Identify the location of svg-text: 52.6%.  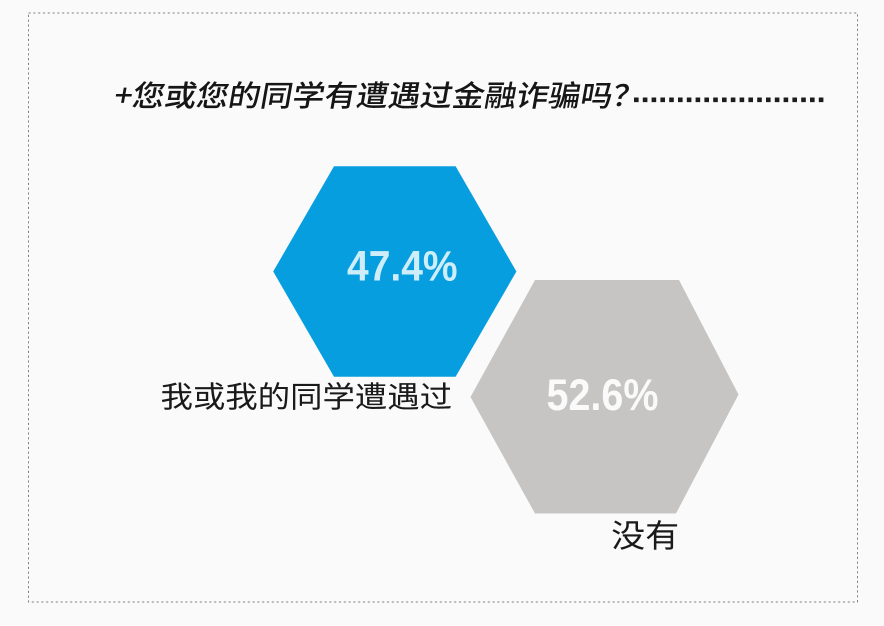
(603, 395).